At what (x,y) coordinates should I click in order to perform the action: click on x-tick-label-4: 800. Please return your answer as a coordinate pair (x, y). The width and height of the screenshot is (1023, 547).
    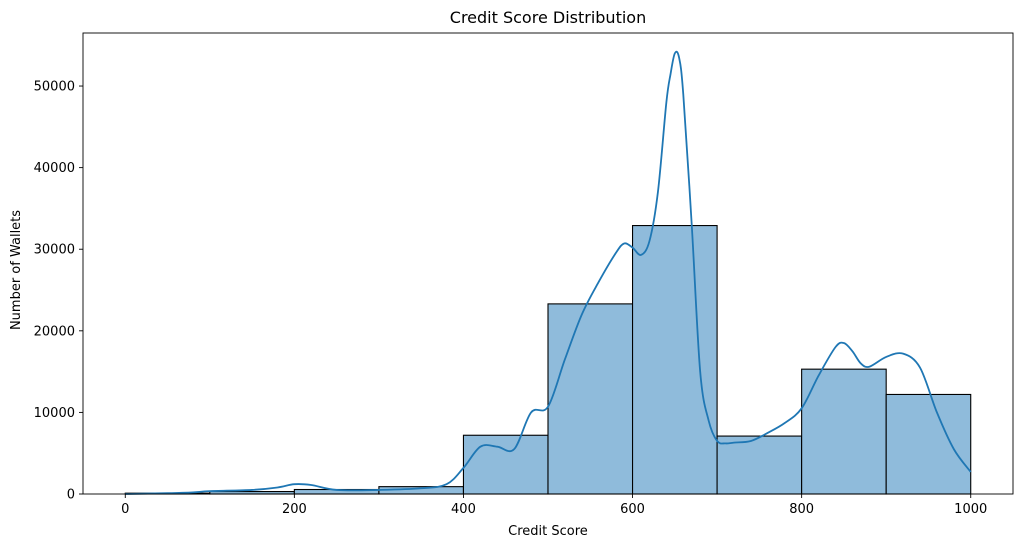
    Looking at the image, I should click on (801, 509).